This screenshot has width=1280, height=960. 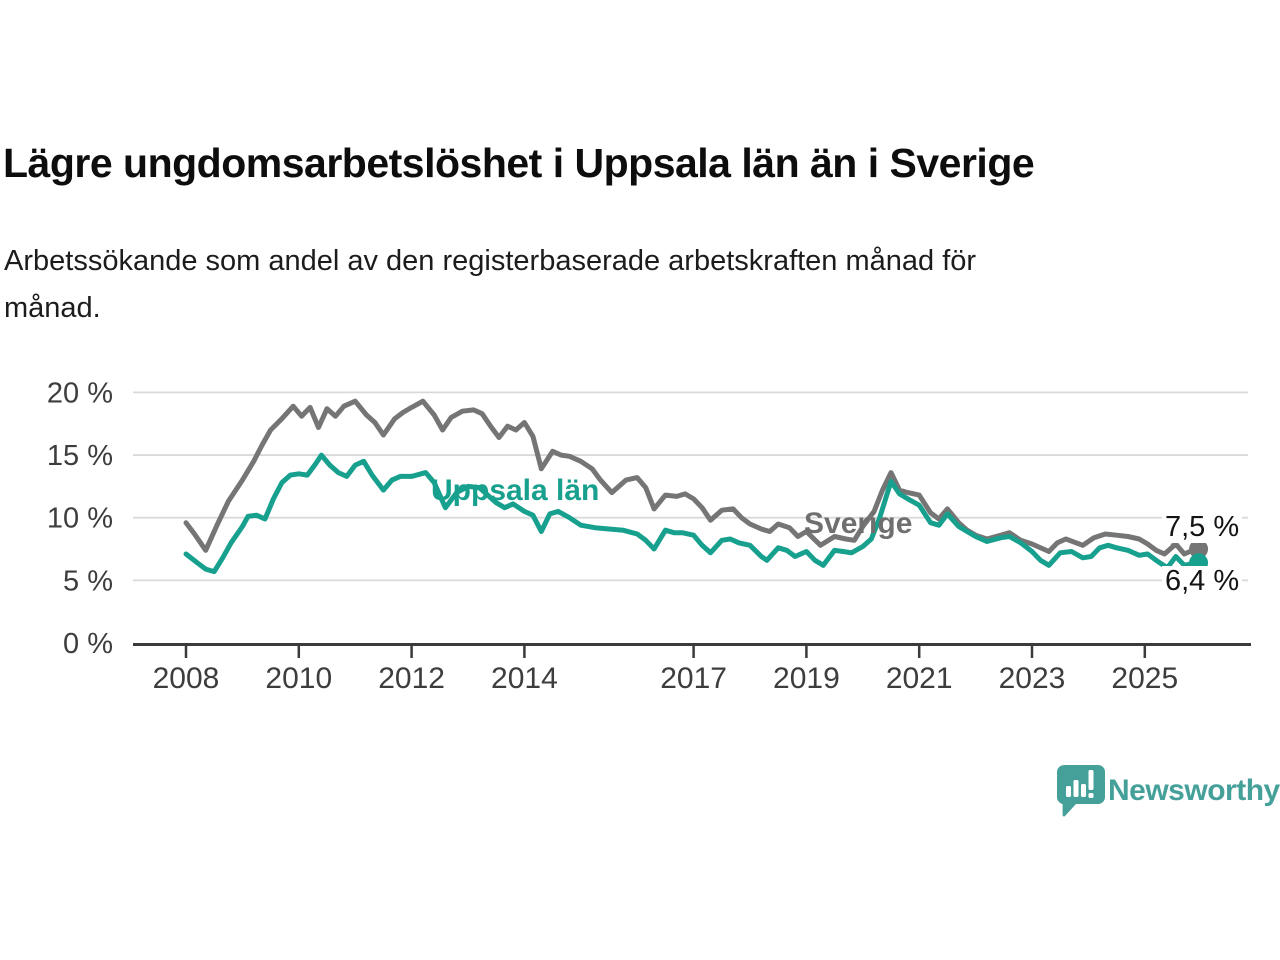 What do you see at coordinates (411, 678) in the screenshot?
I see `x-axis-label-2012: 2012` at bounding box center [411, 678].